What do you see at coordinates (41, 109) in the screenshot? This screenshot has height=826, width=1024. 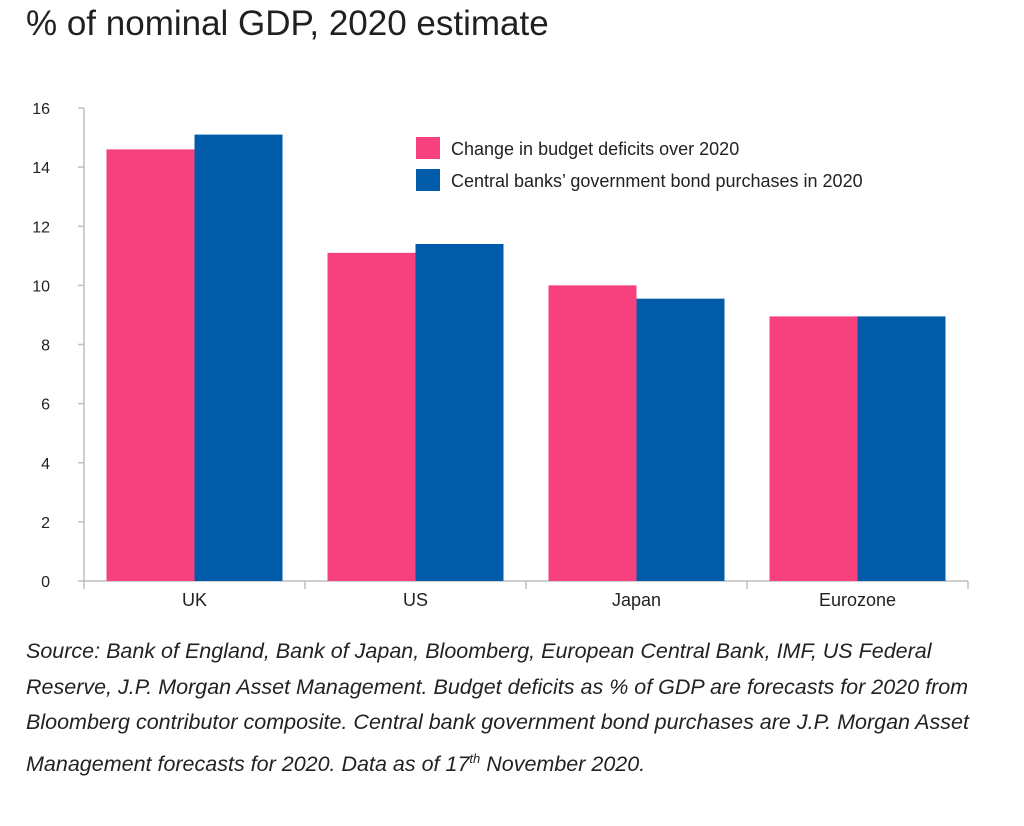 I see `y-tick-label: 16` at bounding box center [41, 109].